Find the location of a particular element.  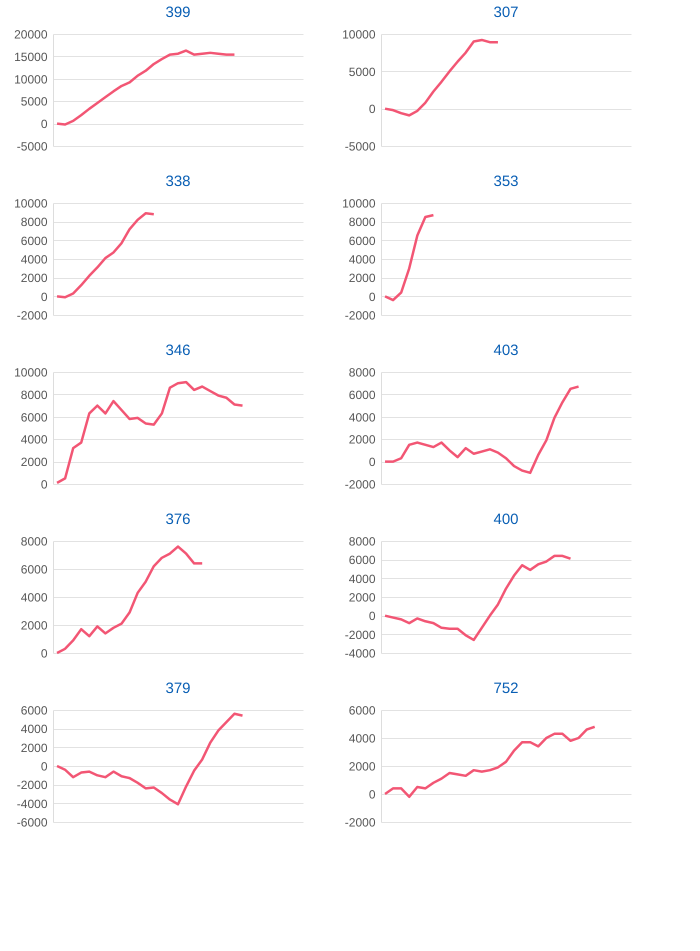

chart-title: 346 is located at coordinates (178, 350).